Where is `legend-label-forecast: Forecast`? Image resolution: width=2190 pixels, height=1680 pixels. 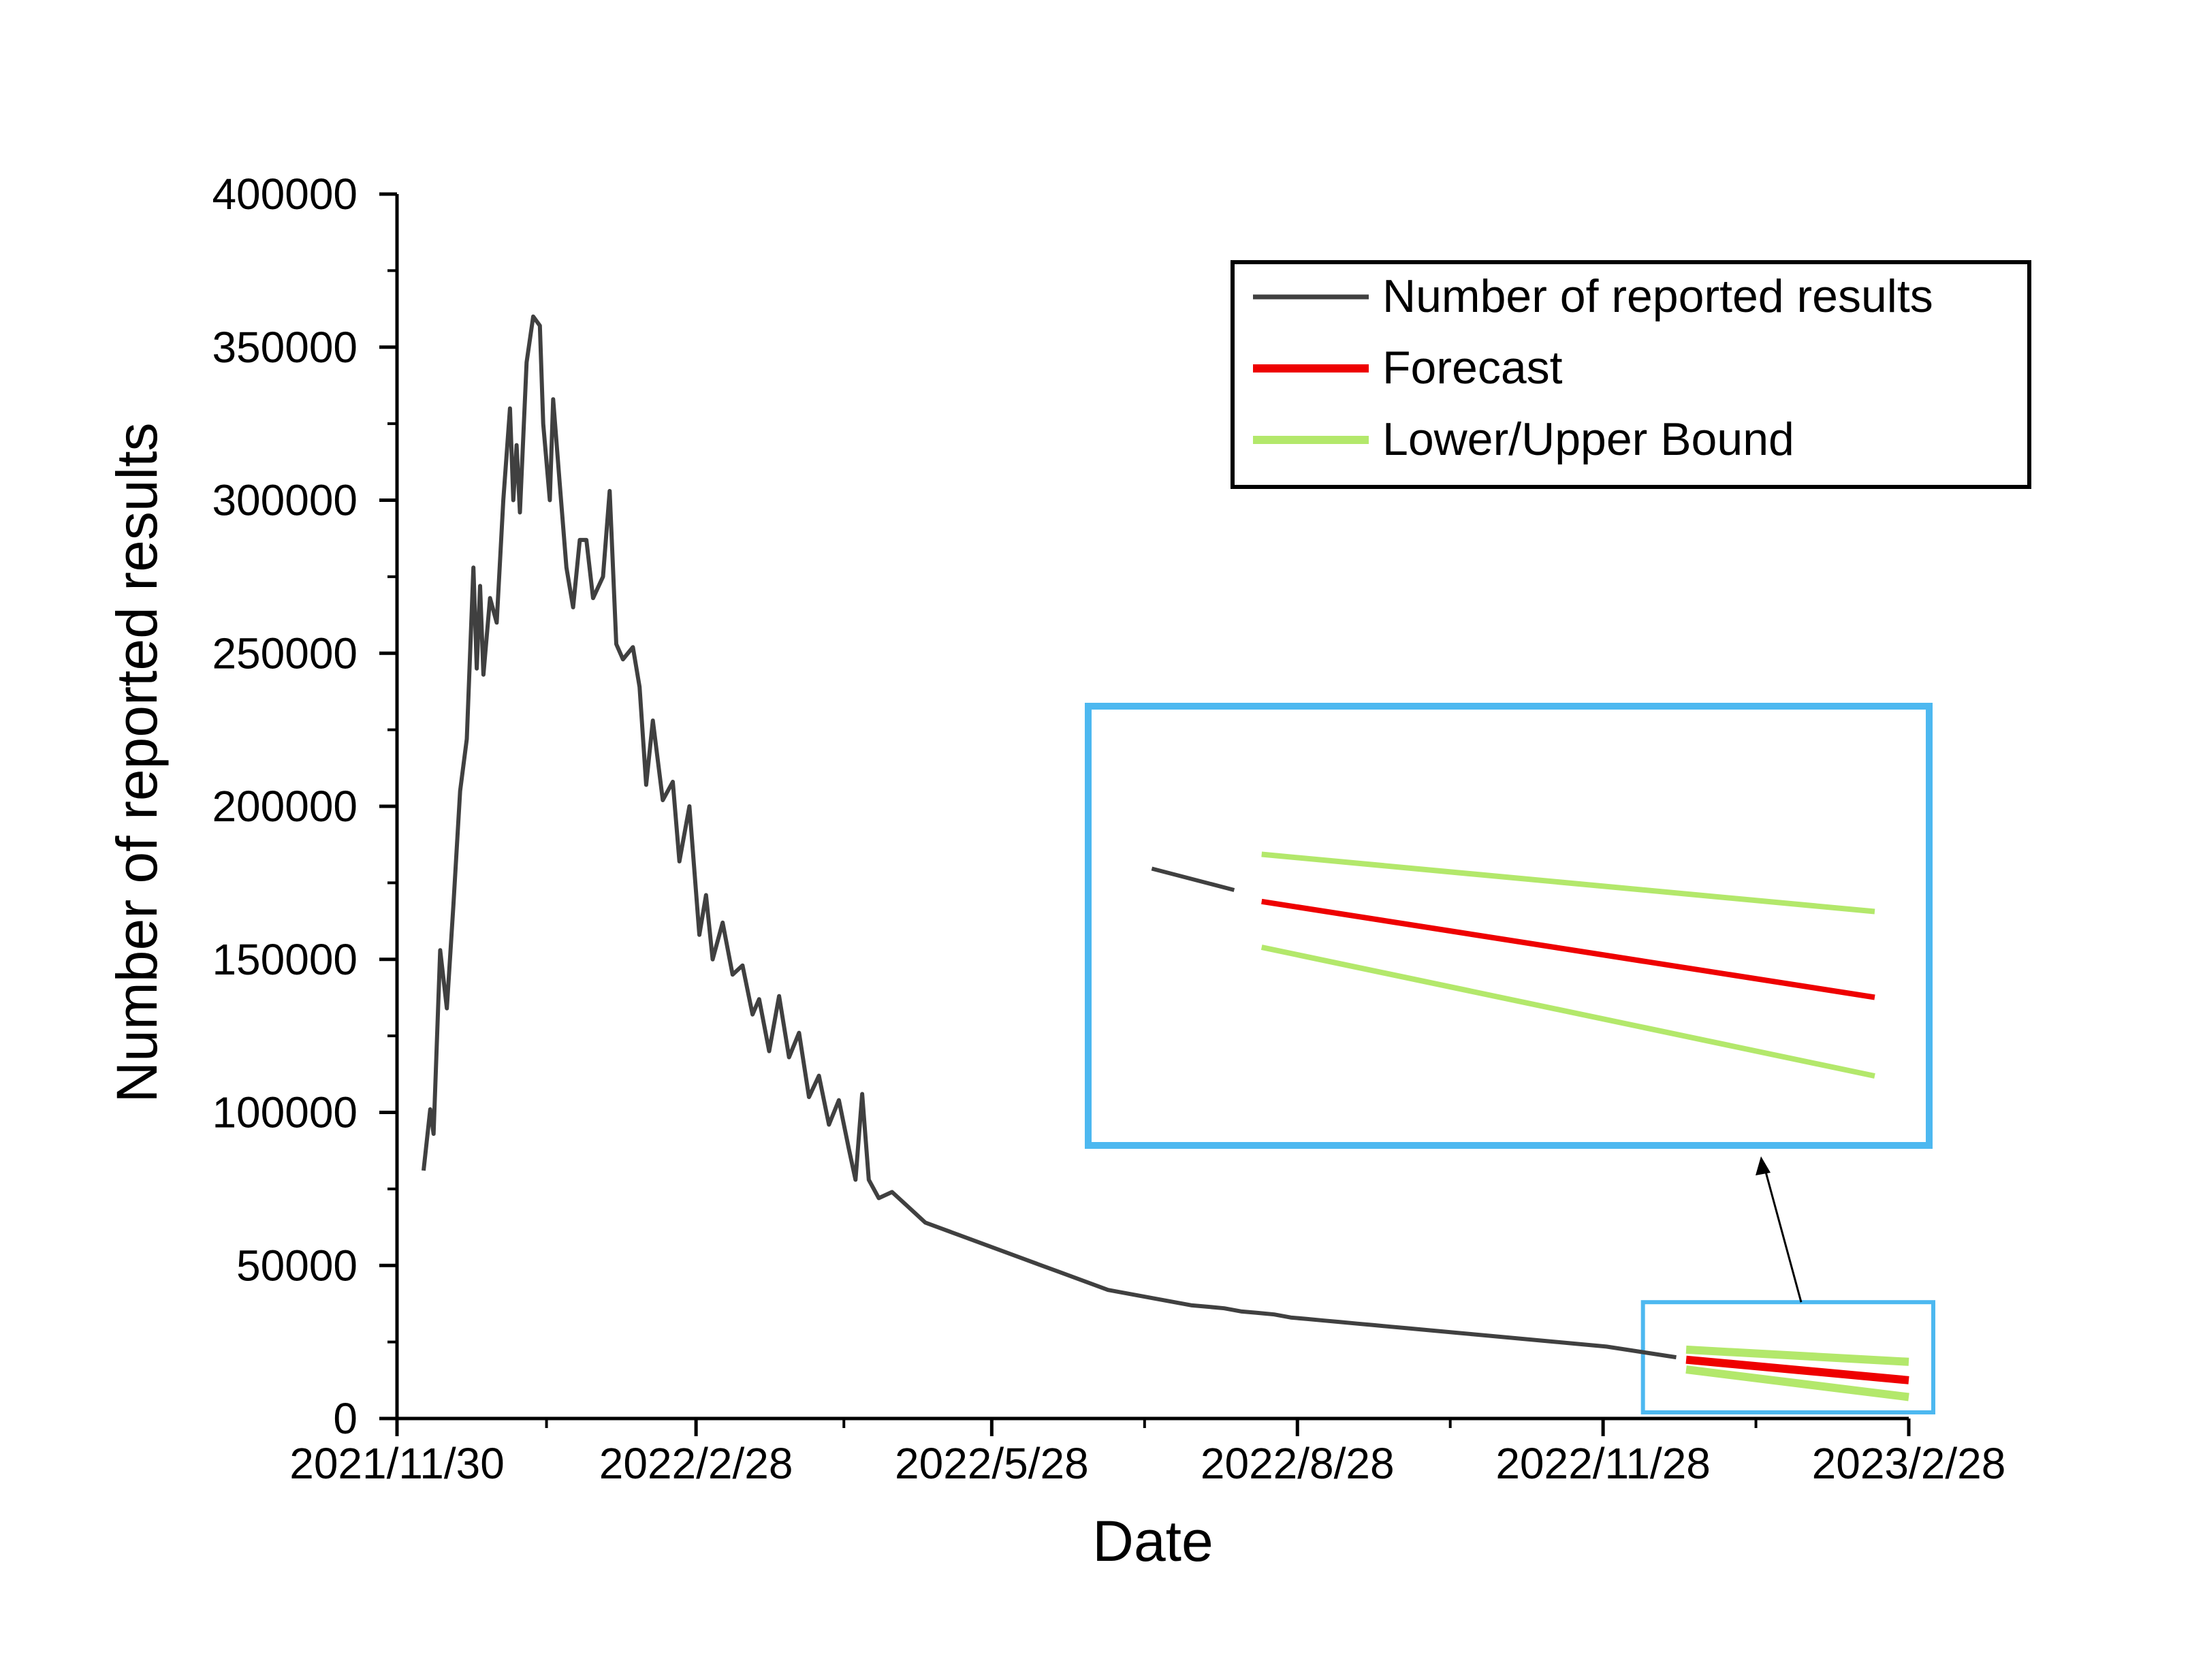
legend-label-forecast: Forecast is located at coordinates (1472, 368).